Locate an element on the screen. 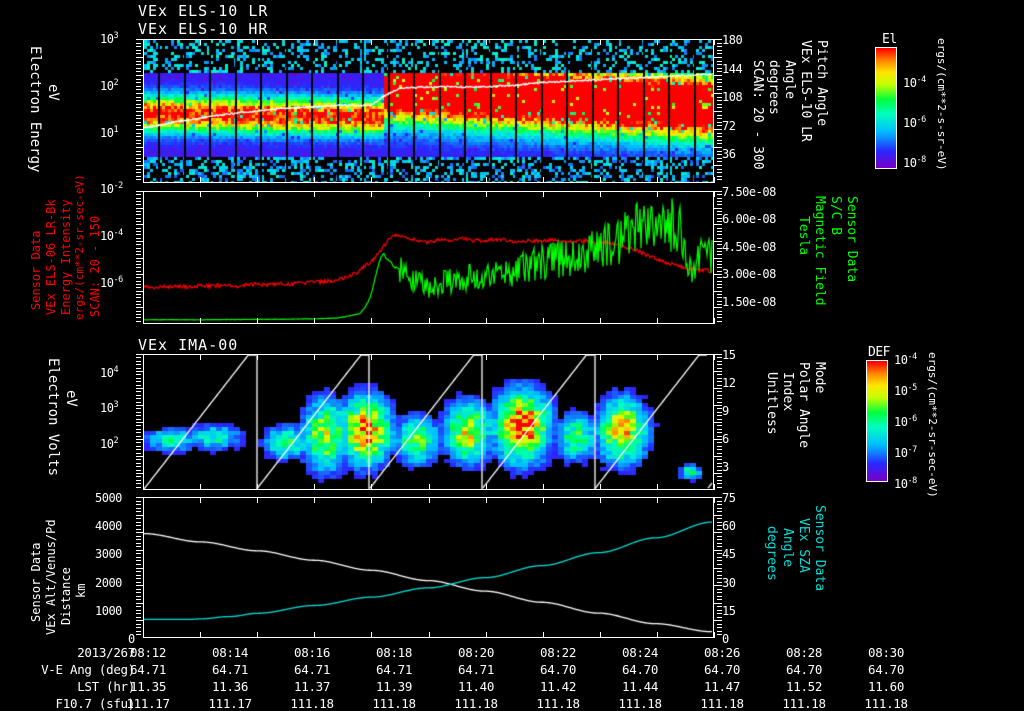 This screenshot has width=1024, height=711. panel4-plot-frame is located at coordinates (428, 567).